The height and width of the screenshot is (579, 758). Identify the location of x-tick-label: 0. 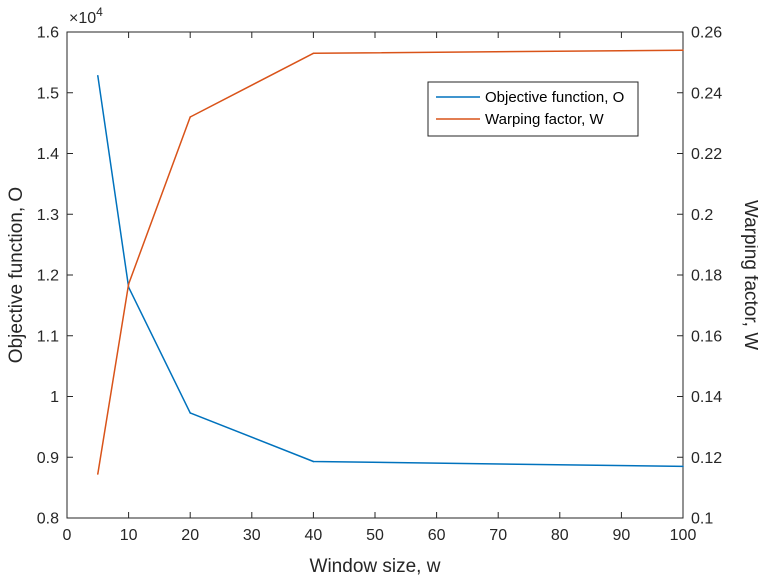
(67, 535).